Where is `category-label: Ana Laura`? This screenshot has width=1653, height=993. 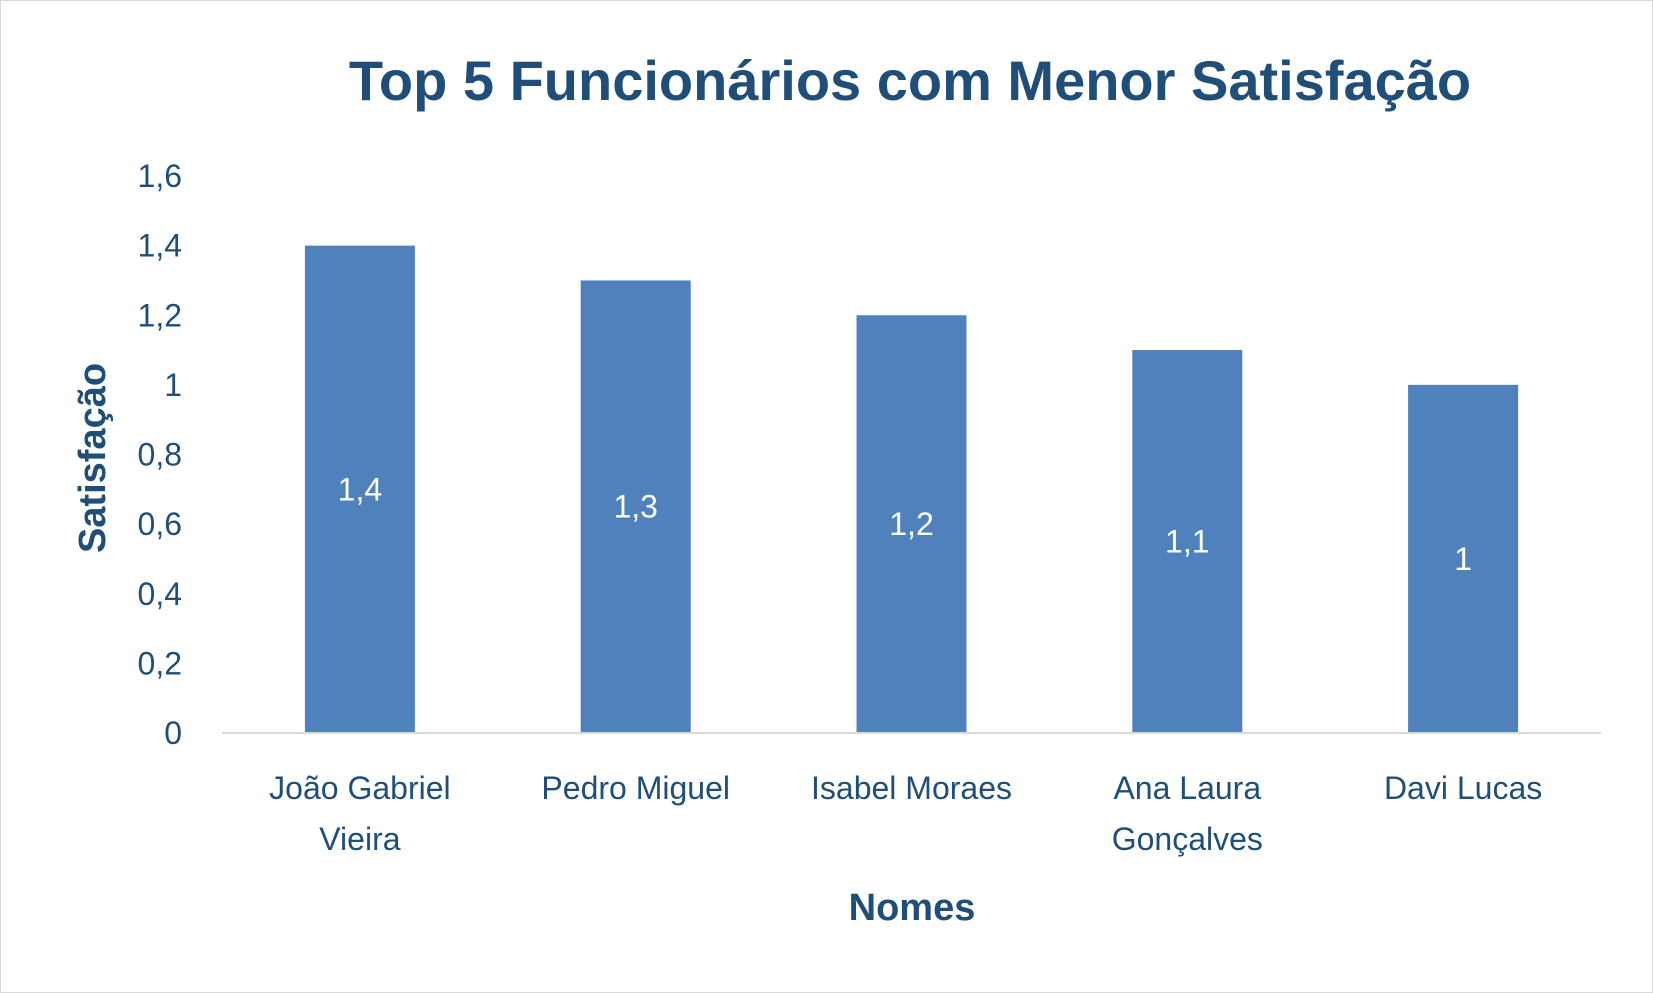 category-label: Ana Laura is located at coordinates (1187, 788).